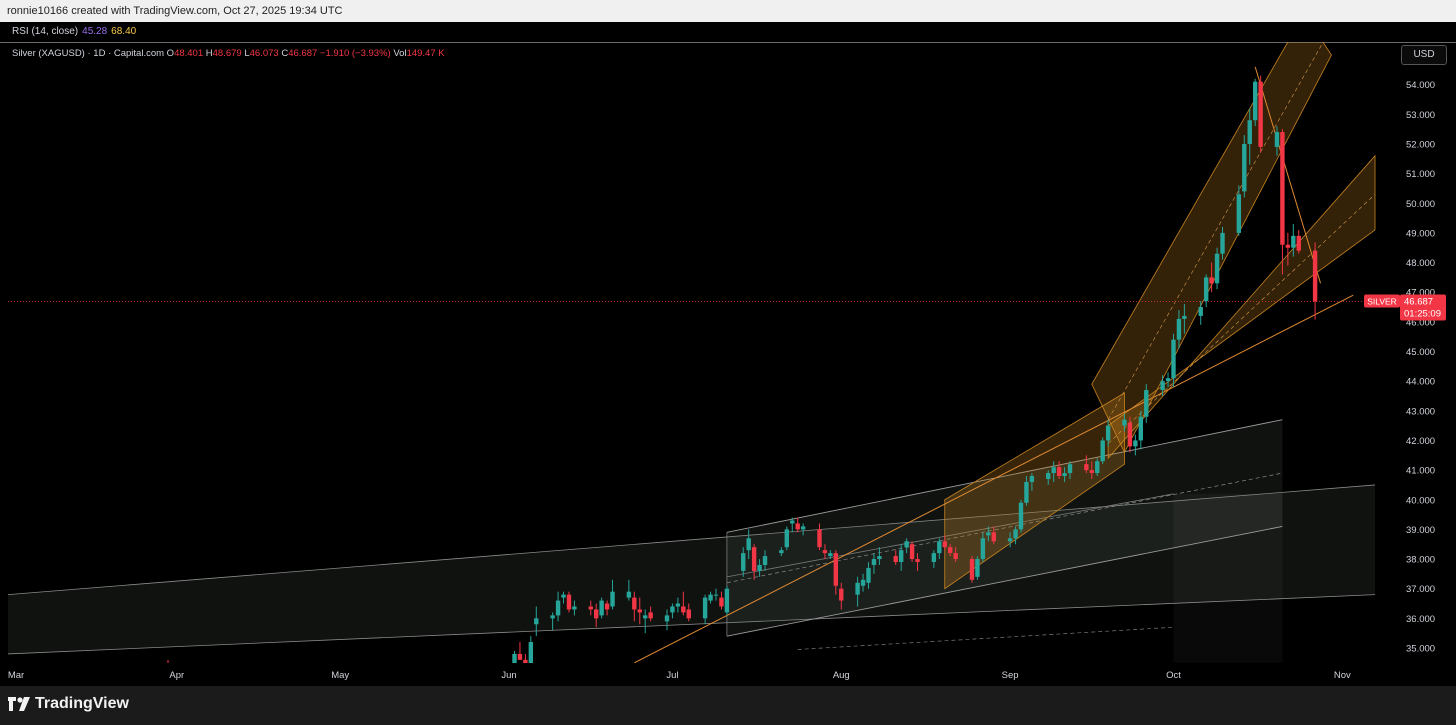 This screenshot has height=725, width=1456. I want to click on rsi-label-group: RSI (14, close) 45.28 68.40, so click(74, 32).